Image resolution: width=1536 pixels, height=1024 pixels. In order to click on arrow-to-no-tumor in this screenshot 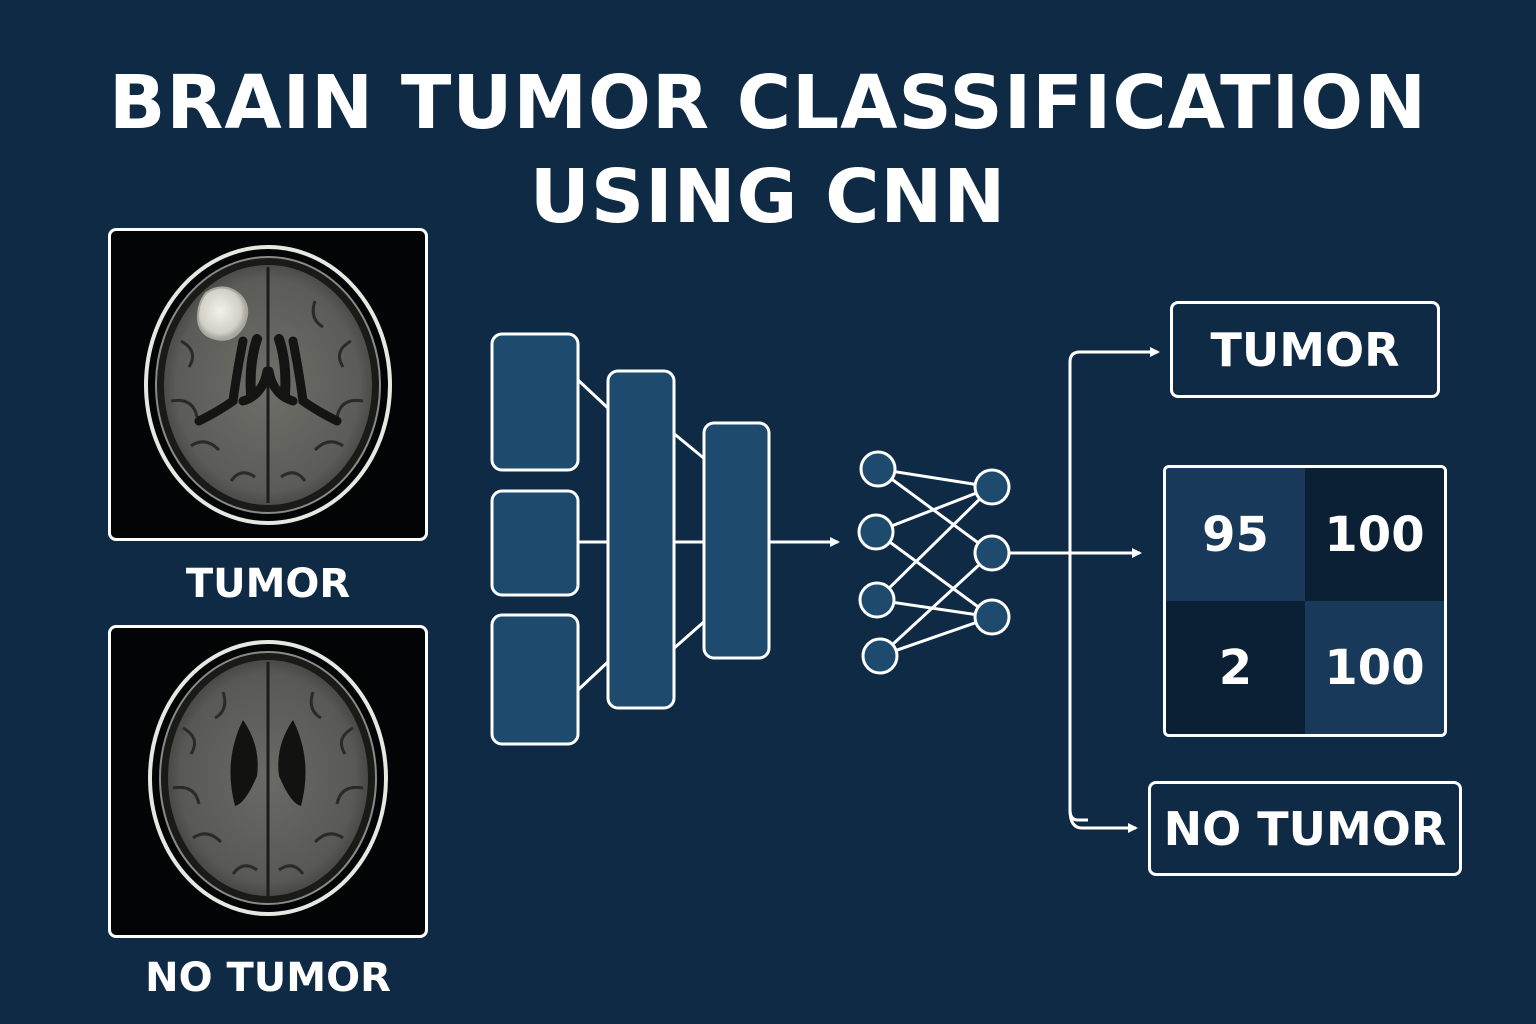, I will do `click(1103, 821)`.